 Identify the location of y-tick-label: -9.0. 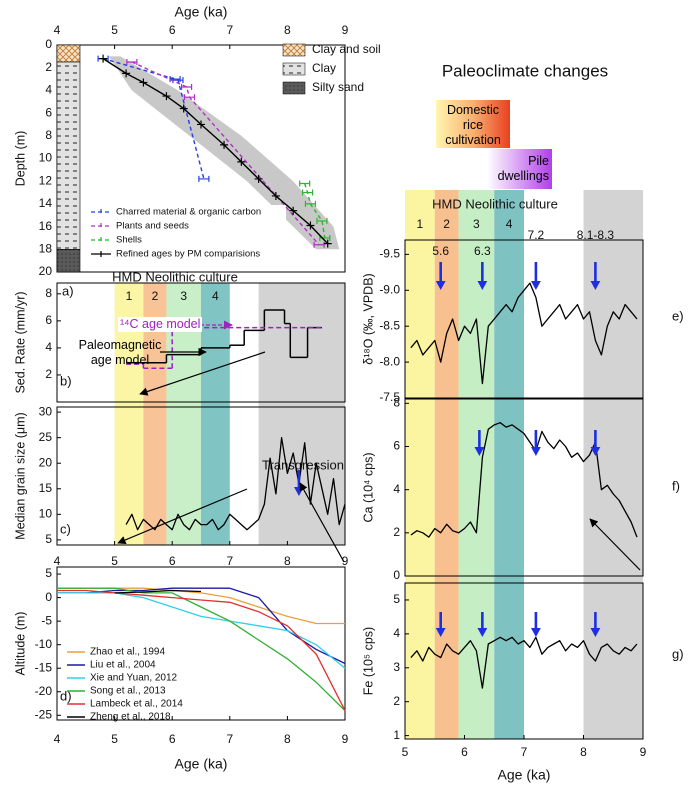
(389, 289).